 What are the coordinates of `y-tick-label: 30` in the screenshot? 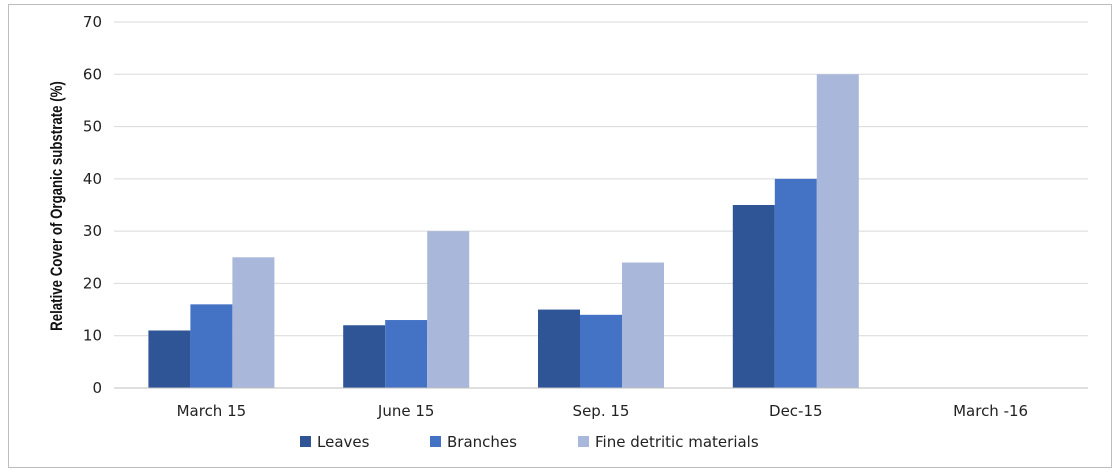 It's located at (92, 231).